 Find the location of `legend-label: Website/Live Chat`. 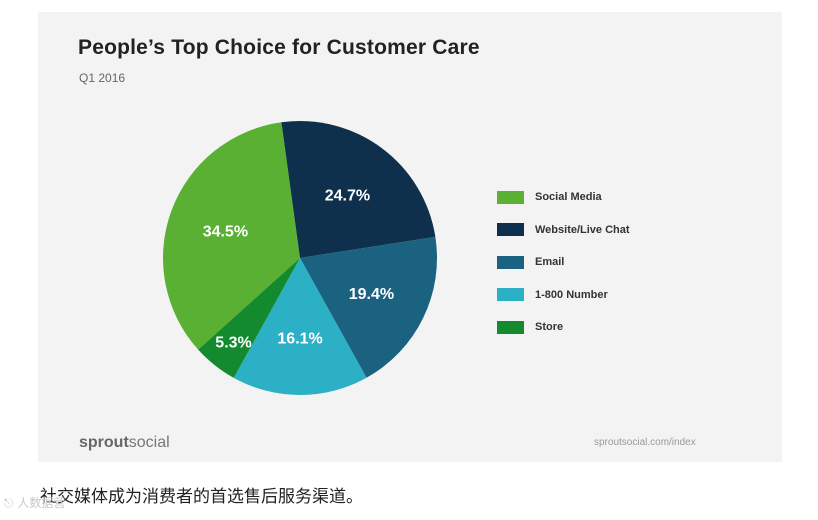

legend-label: Website/Live Chat is located at coordinates (582, 229).